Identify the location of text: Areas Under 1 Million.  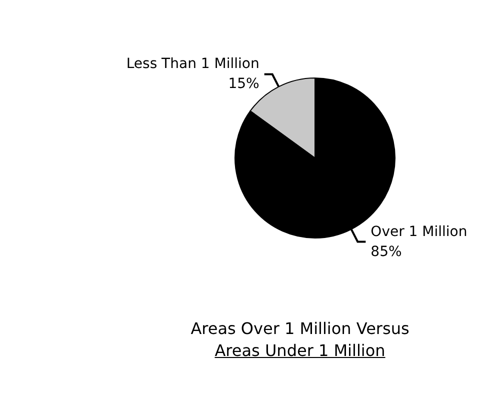
(300, 351).